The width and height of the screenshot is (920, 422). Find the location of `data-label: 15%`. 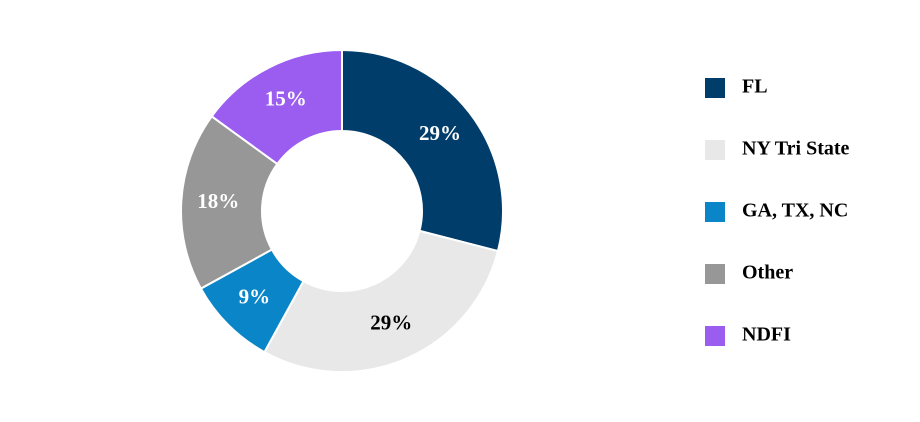

data-label: 15% is located at coordinates (286, 98).